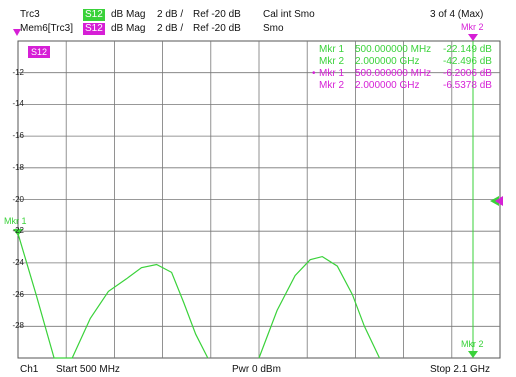 This screenshot has height=377, width=516. Describe the element at coordinates (314, 73) in the screenshot. I see `active-marker-indicator: •` at that location.